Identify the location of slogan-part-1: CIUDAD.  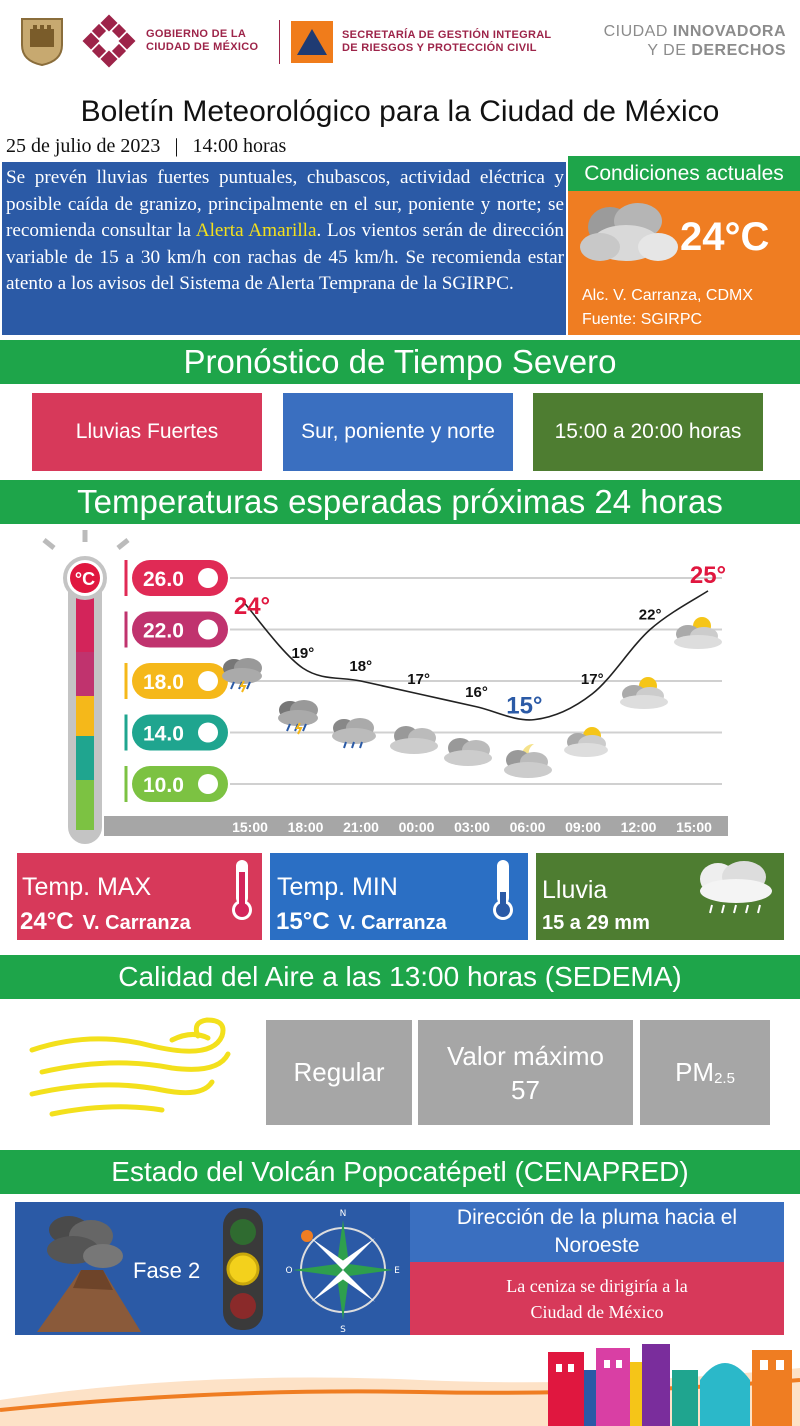
(638, 31).